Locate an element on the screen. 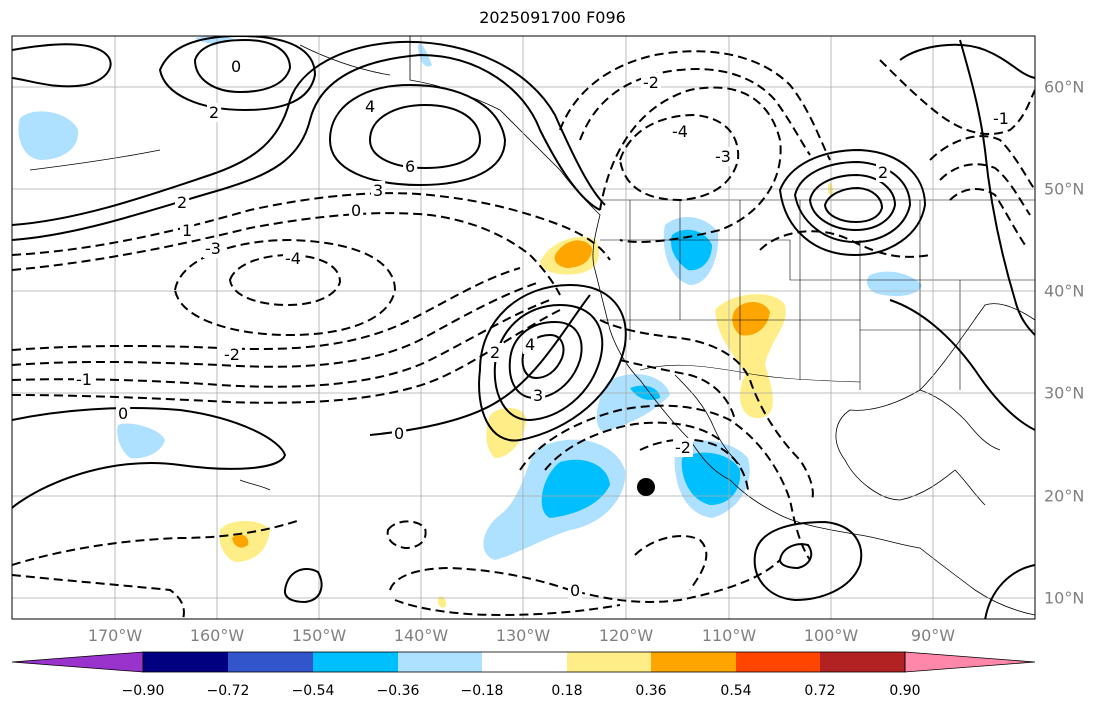 The image size is (1105, 712). contour-label: 6 is located at coordinates (410, 166).